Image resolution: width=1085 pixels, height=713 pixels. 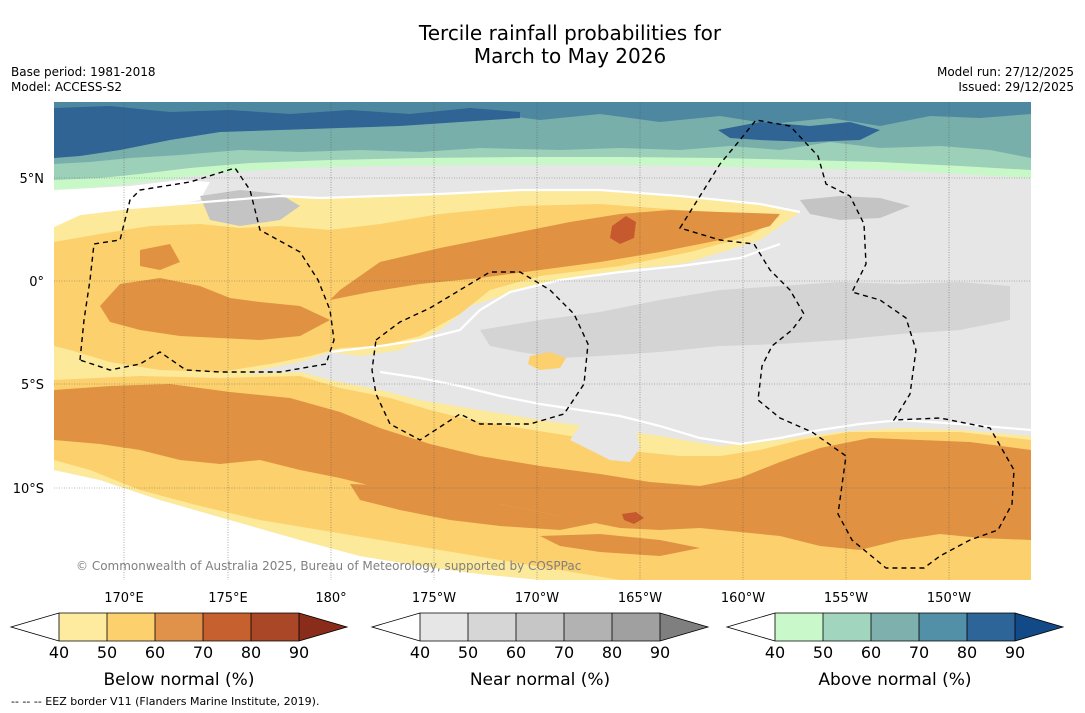 I want to click on near-normal-darker-central, so click(x=745, y=320).